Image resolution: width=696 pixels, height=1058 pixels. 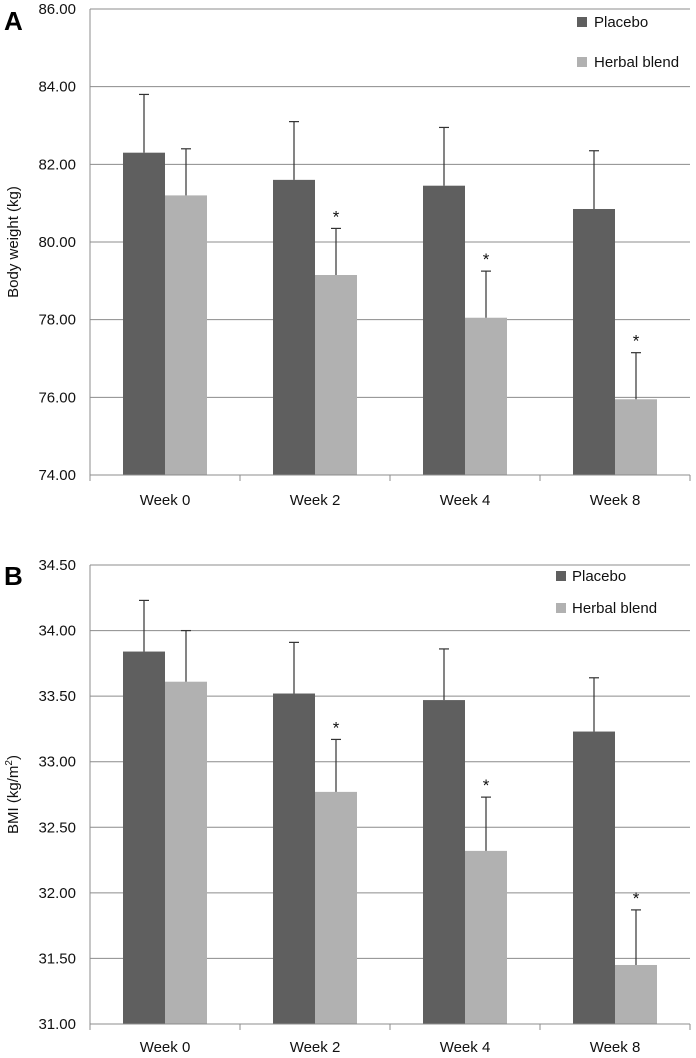 I want to click on y-tick-label: 82.00, so click(x=57, y=164).